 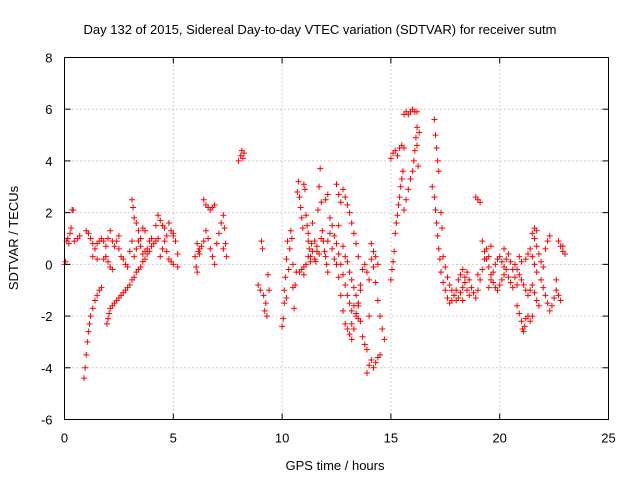 What do you see at coordinates (48, 264) in the screenshot?
I see `y-tick-label: 0` at bounding box center [48, 264].